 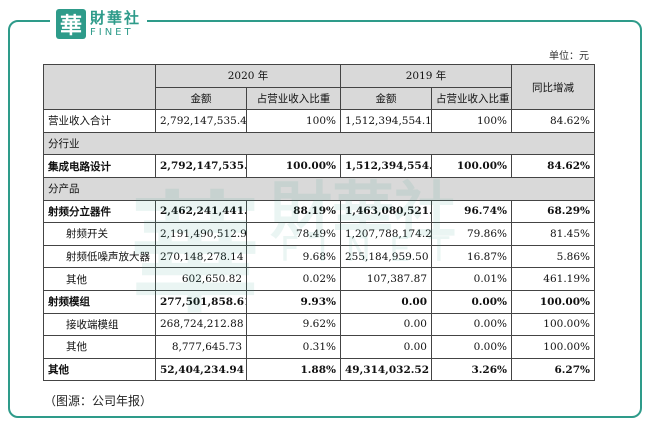 What do you see at coordinates (293, 211) in the screenshot?
I see `value-cell: 88.19%` at bounding box center [293, 211].